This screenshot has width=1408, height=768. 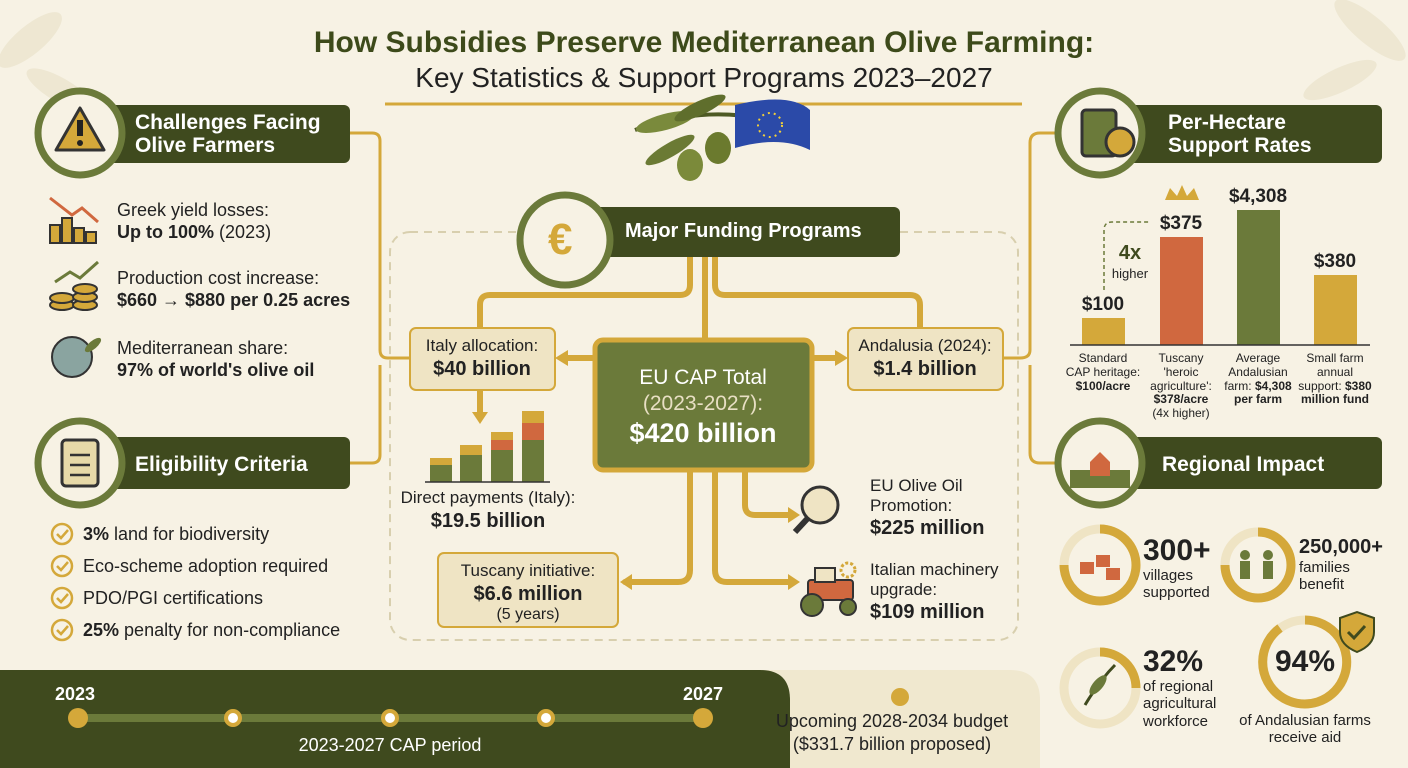 What do you see at coordinates (1181, 413) in the screenshot?
I see `caption-note: (4x higher)` at bounding box center [1181, 413].